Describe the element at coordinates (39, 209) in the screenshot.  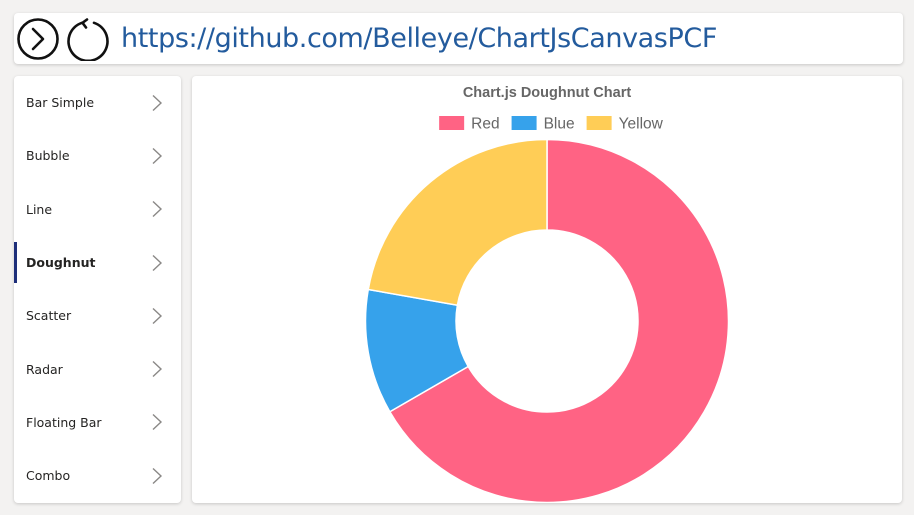
I see `sidebar-item-label: Line` at that location.